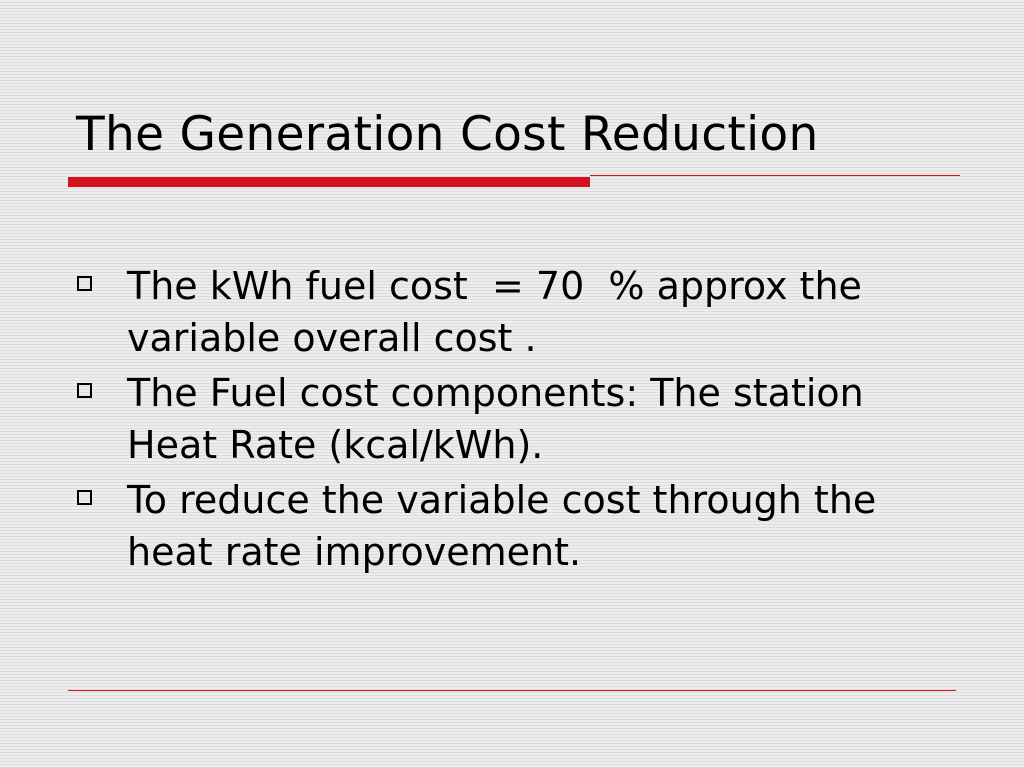  What do you see at coordinates (775, 175) in the screenshot?
I see `title-underline-thin` at bounding box center [775, 175].